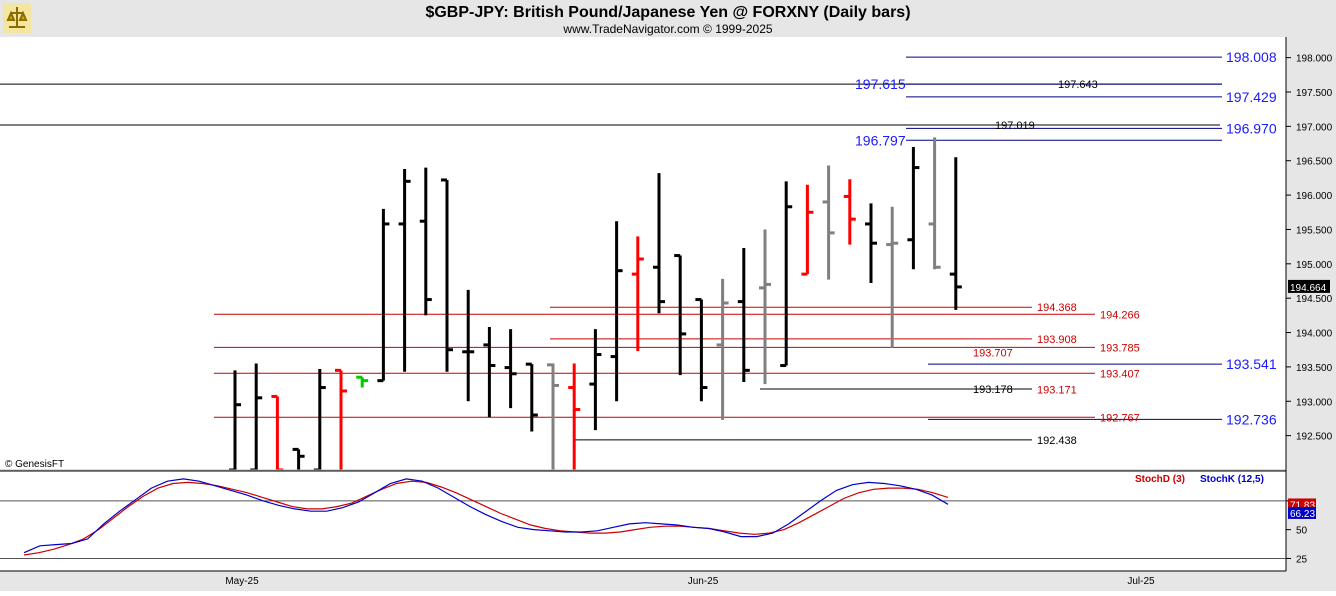  I want to click on chart-subtitle: www.TradeNavigator.com © 1999-2025, so click(667, 29).